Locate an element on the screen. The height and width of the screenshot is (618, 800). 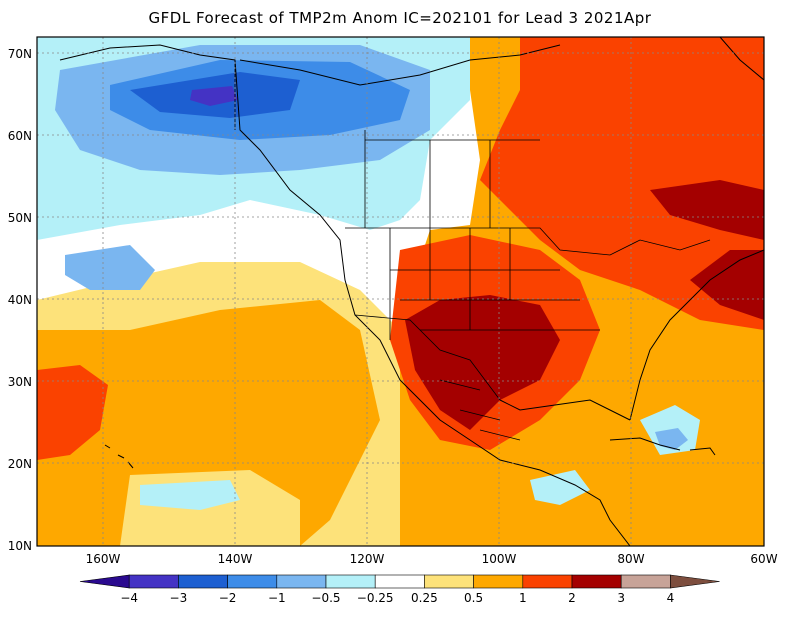
coastline-gulf is located at coordinates (565, 410).